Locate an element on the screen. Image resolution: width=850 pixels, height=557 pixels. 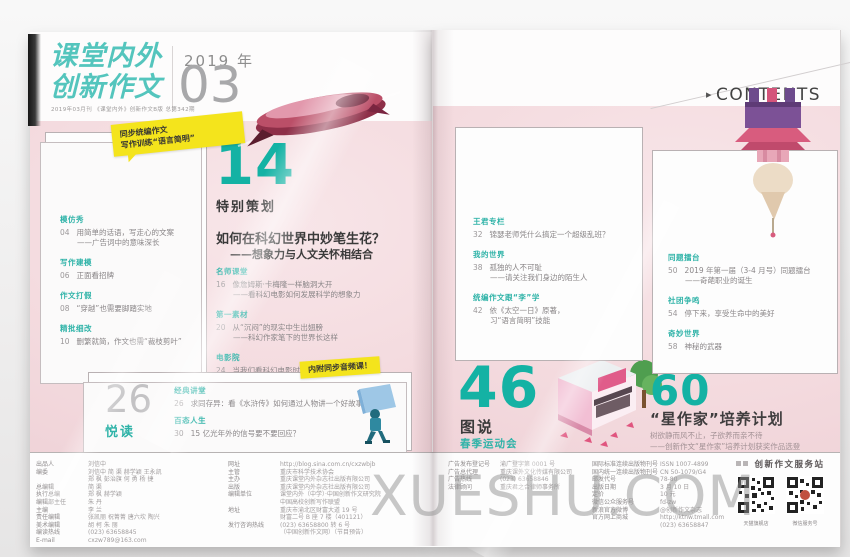
masthead-label: 总编辑 is located at coordinates (45, 487).